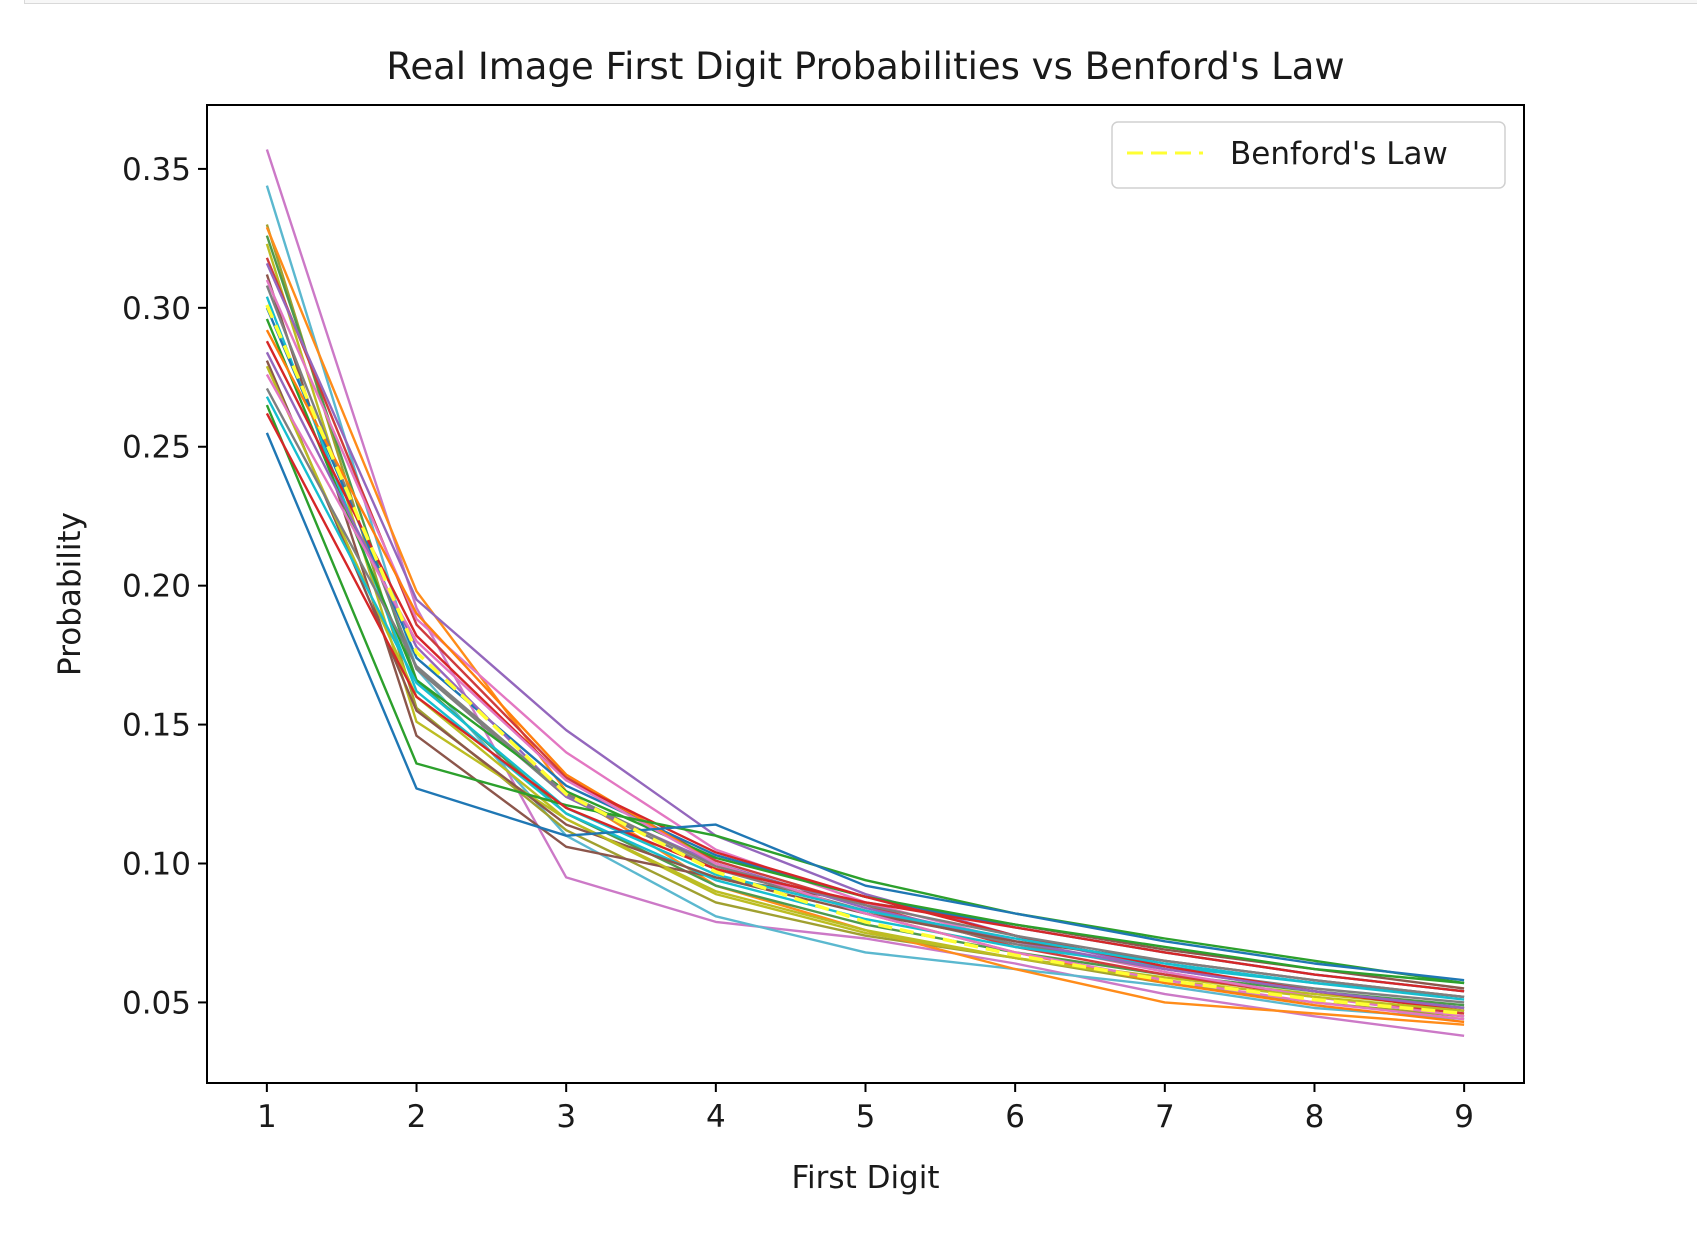  I want to click on x-tick-label: 9, so click(1464, 1117).